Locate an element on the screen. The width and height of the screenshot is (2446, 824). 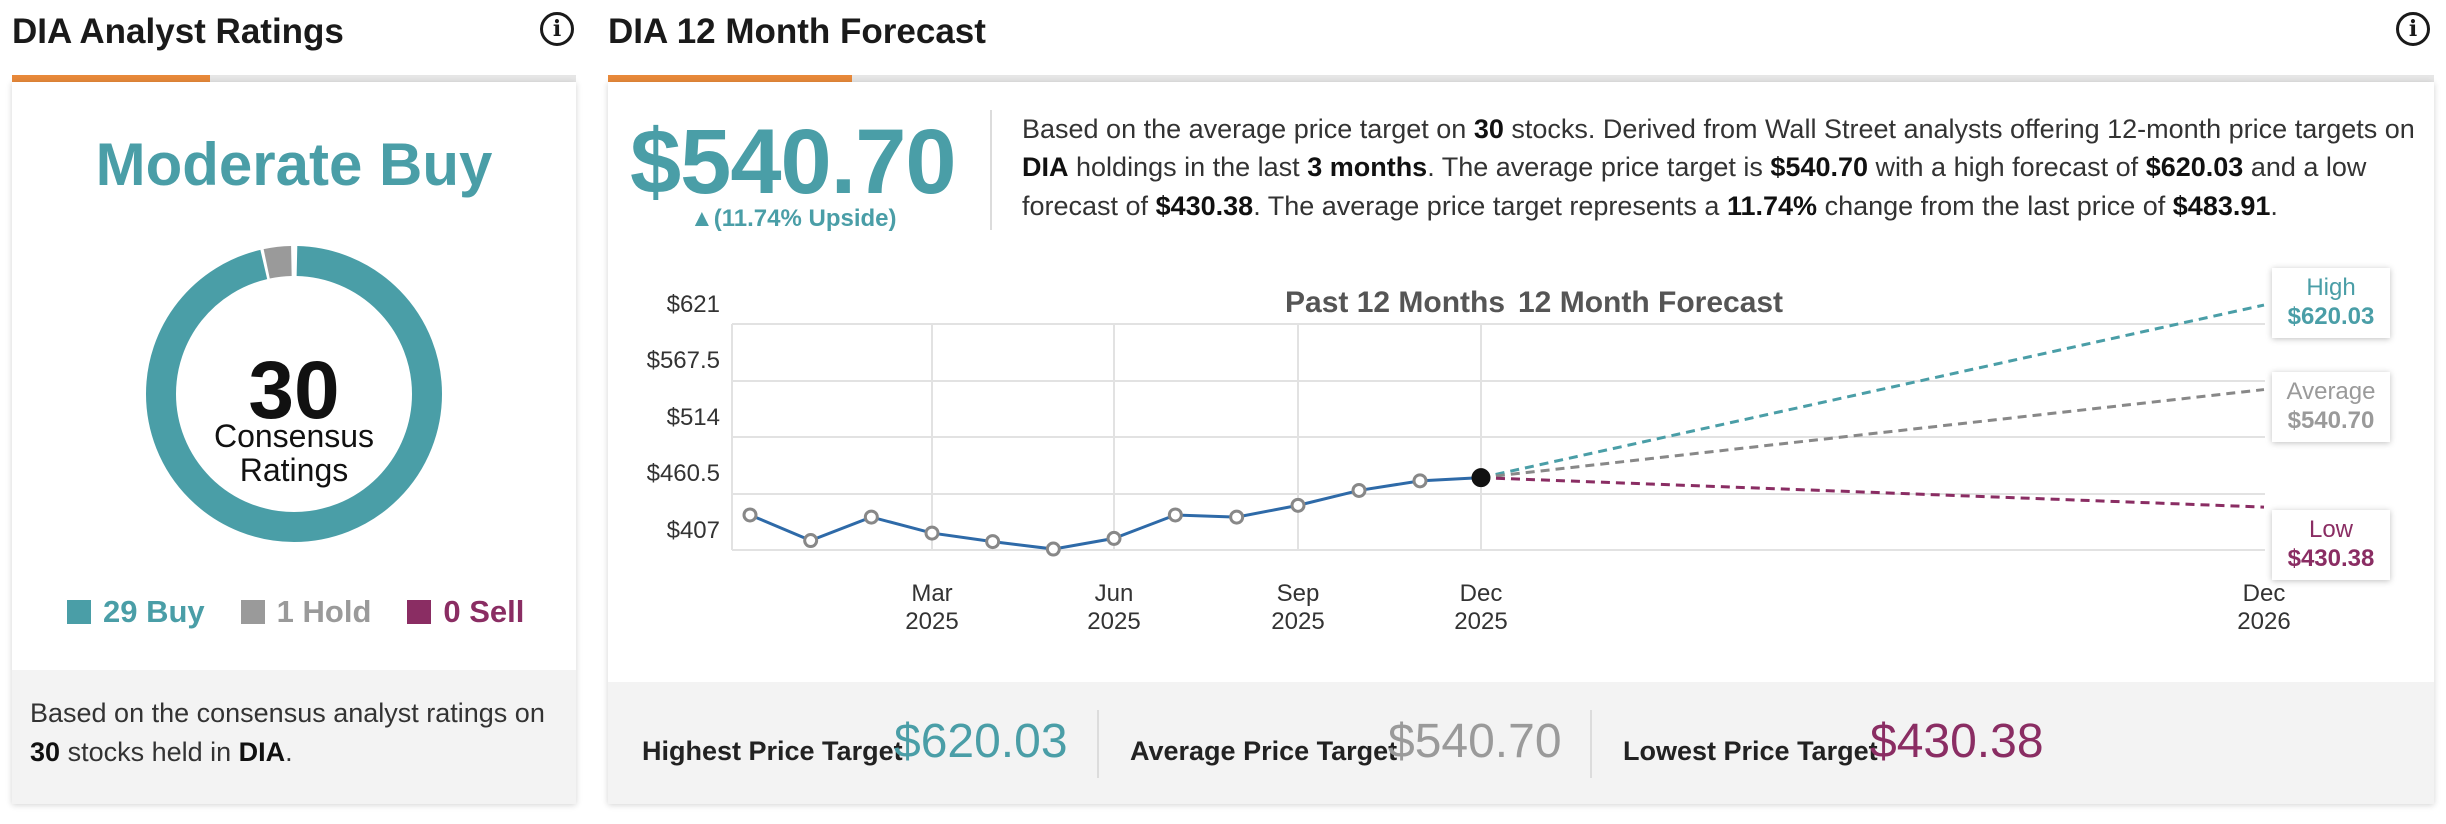
y-tick: $621 is located at coordinates (693, 304).